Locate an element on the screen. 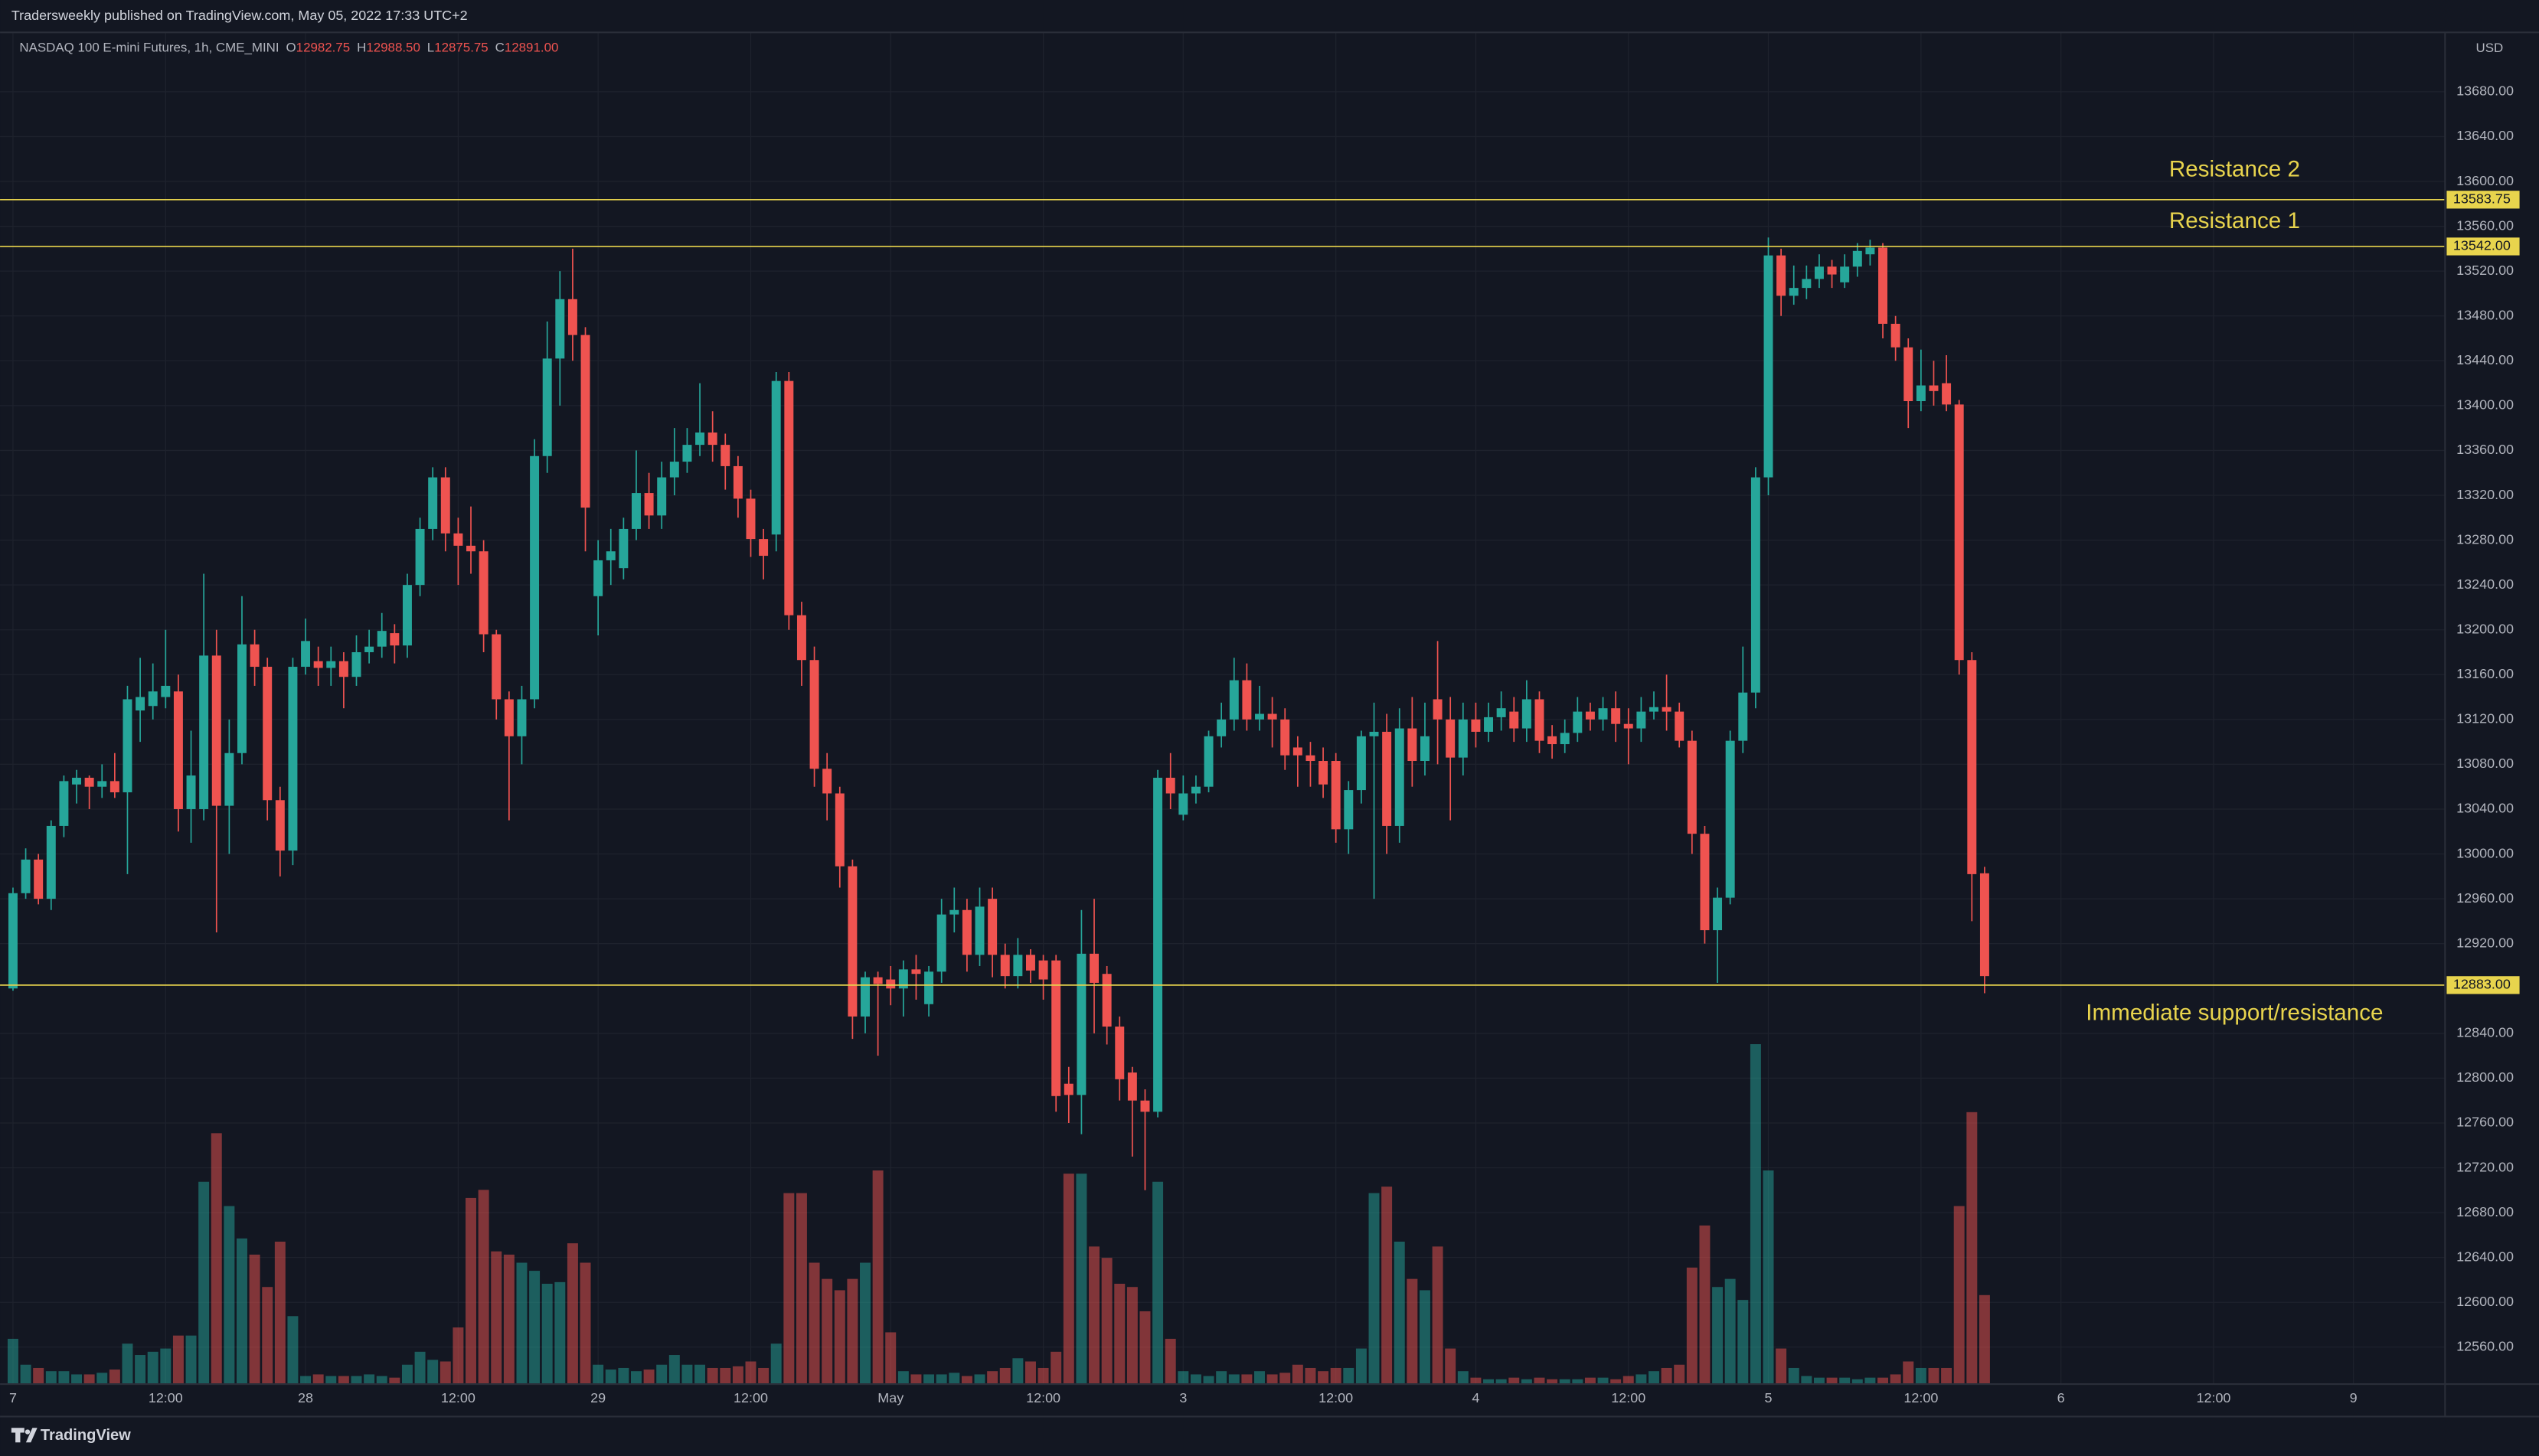  y-tick-label: 13200.00 is located at coordinates (2485, 628).